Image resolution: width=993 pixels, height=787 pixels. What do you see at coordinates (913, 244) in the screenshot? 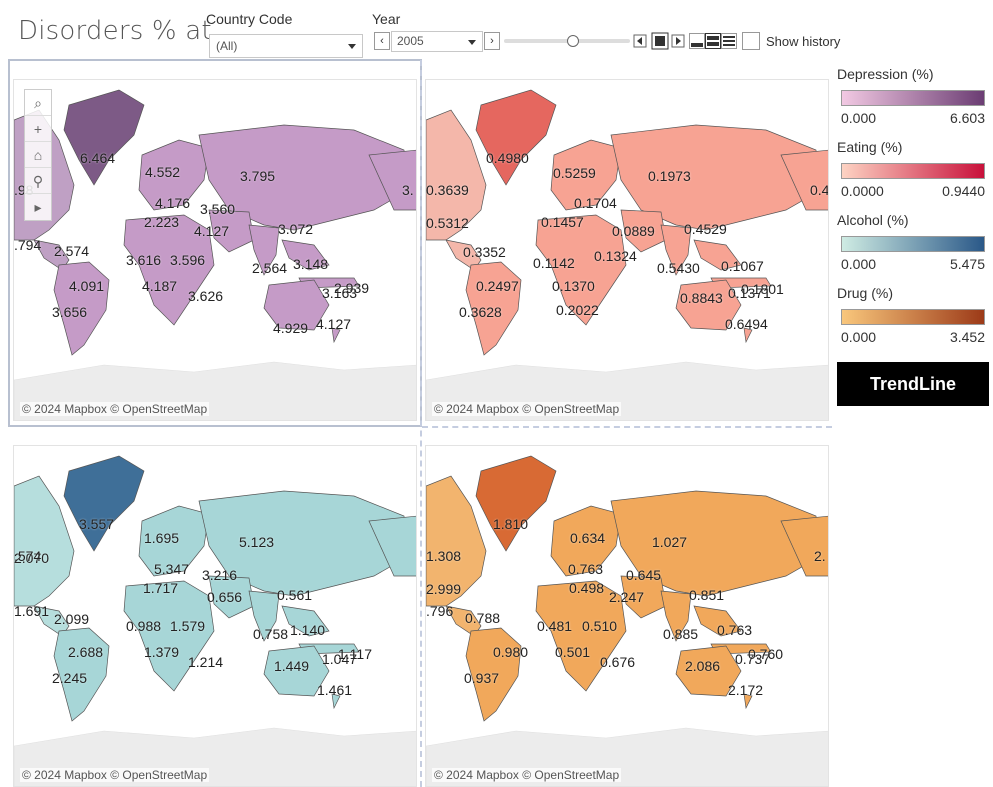
I see `legend-alcohol-gradient` at bounding box center [913, 244].